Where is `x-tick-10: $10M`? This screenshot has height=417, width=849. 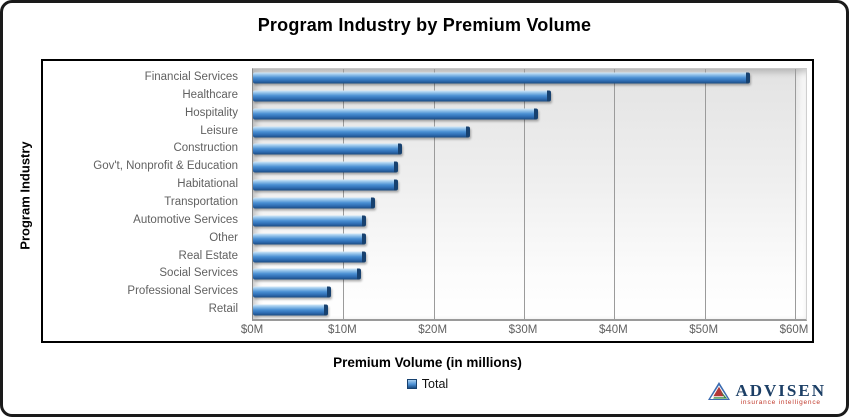 x-tick-10: $10M is located at coordinates (342, 330).